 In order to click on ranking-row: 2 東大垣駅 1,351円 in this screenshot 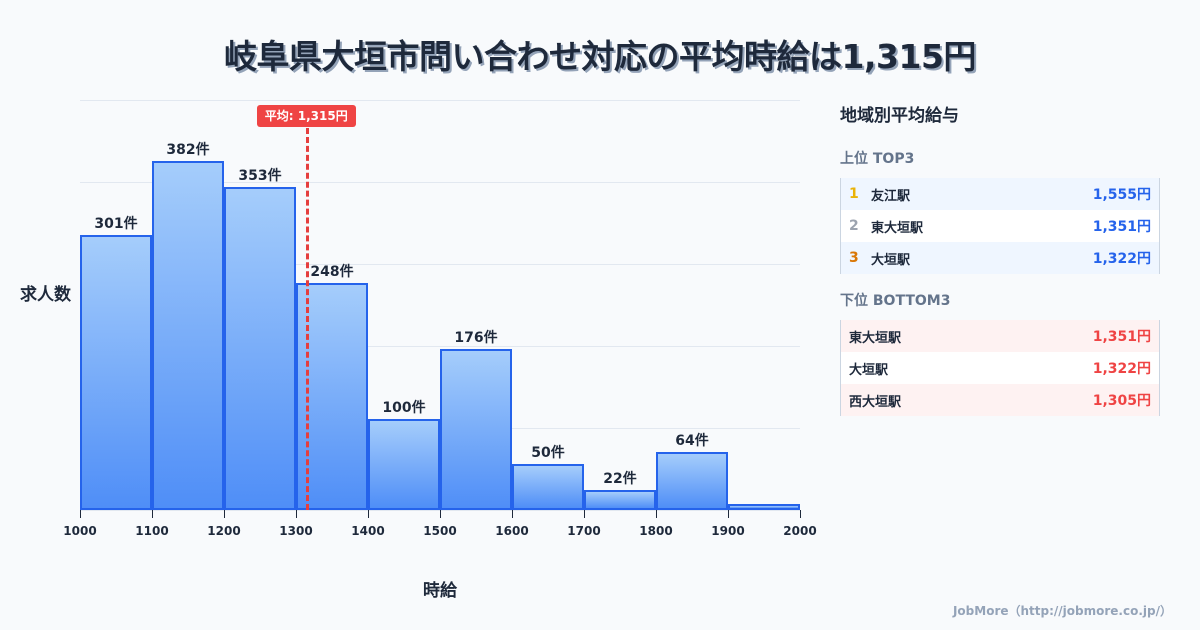, I will do `click(1000, 226)`.